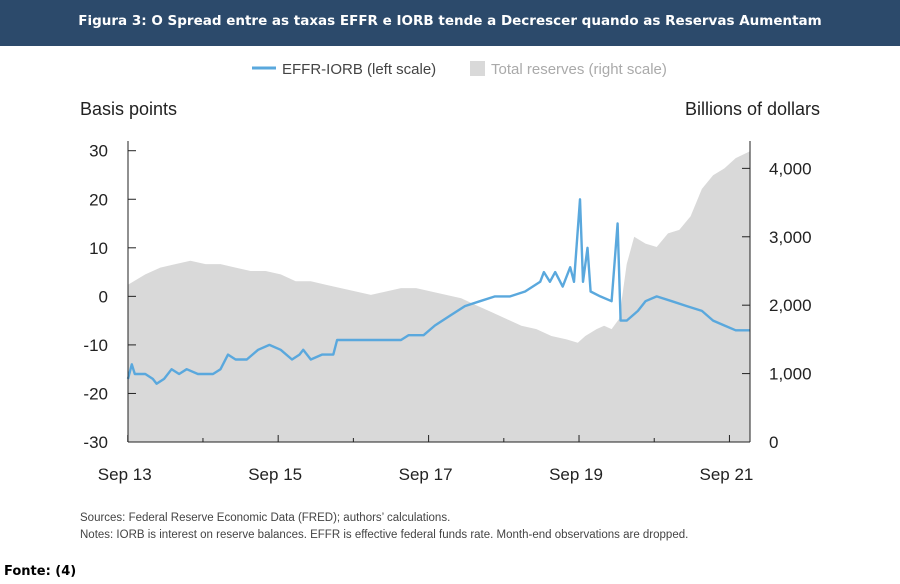  I want to click on legend-area-label: Total reserves (right scale), so click(579, 69).